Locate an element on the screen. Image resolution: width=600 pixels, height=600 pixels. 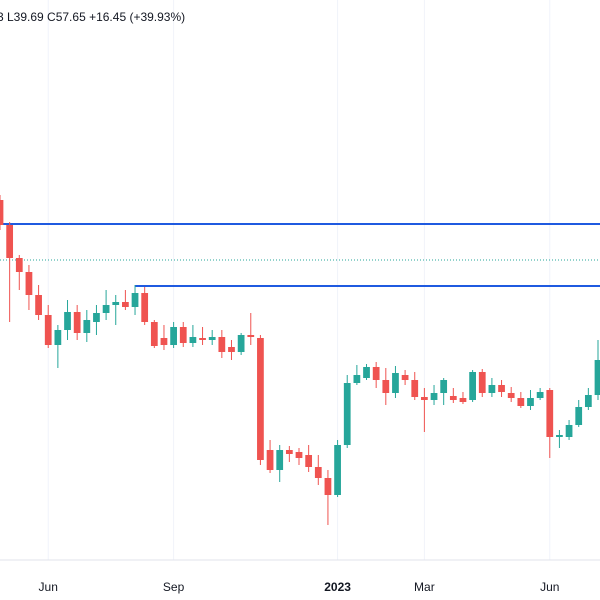
x-axis: Jun Sep 2023 Mar Jun is located at coordinates (299, 587).